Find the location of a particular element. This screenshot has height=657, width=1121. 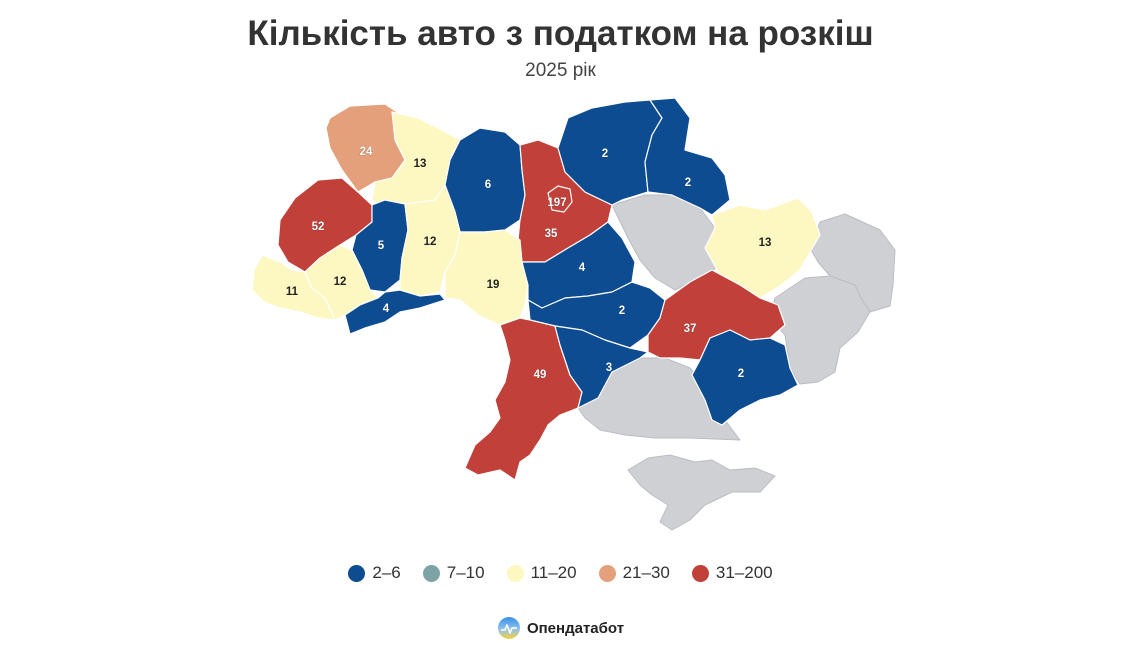

label-mykolaiv: 3 is located at coordinates (609, 368).